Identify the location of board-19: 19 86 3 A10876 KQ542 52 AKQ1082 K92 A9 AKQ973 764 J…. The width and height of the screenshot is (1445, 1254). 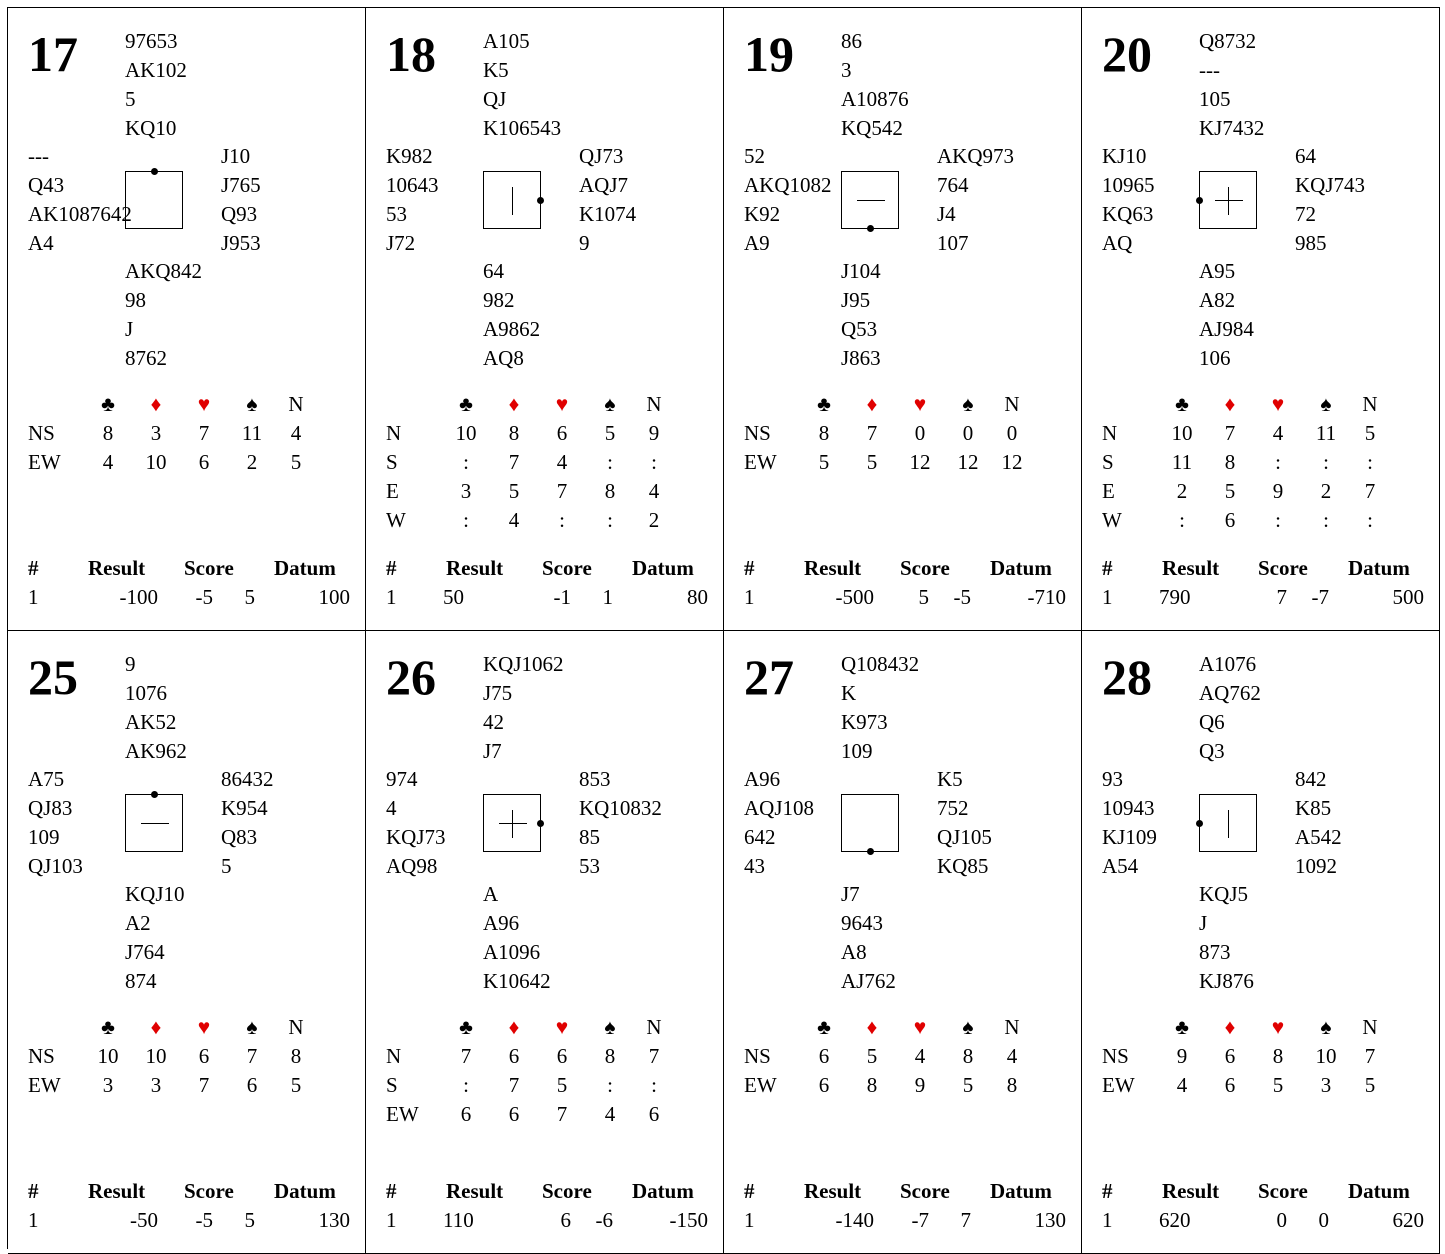
(903, 319).